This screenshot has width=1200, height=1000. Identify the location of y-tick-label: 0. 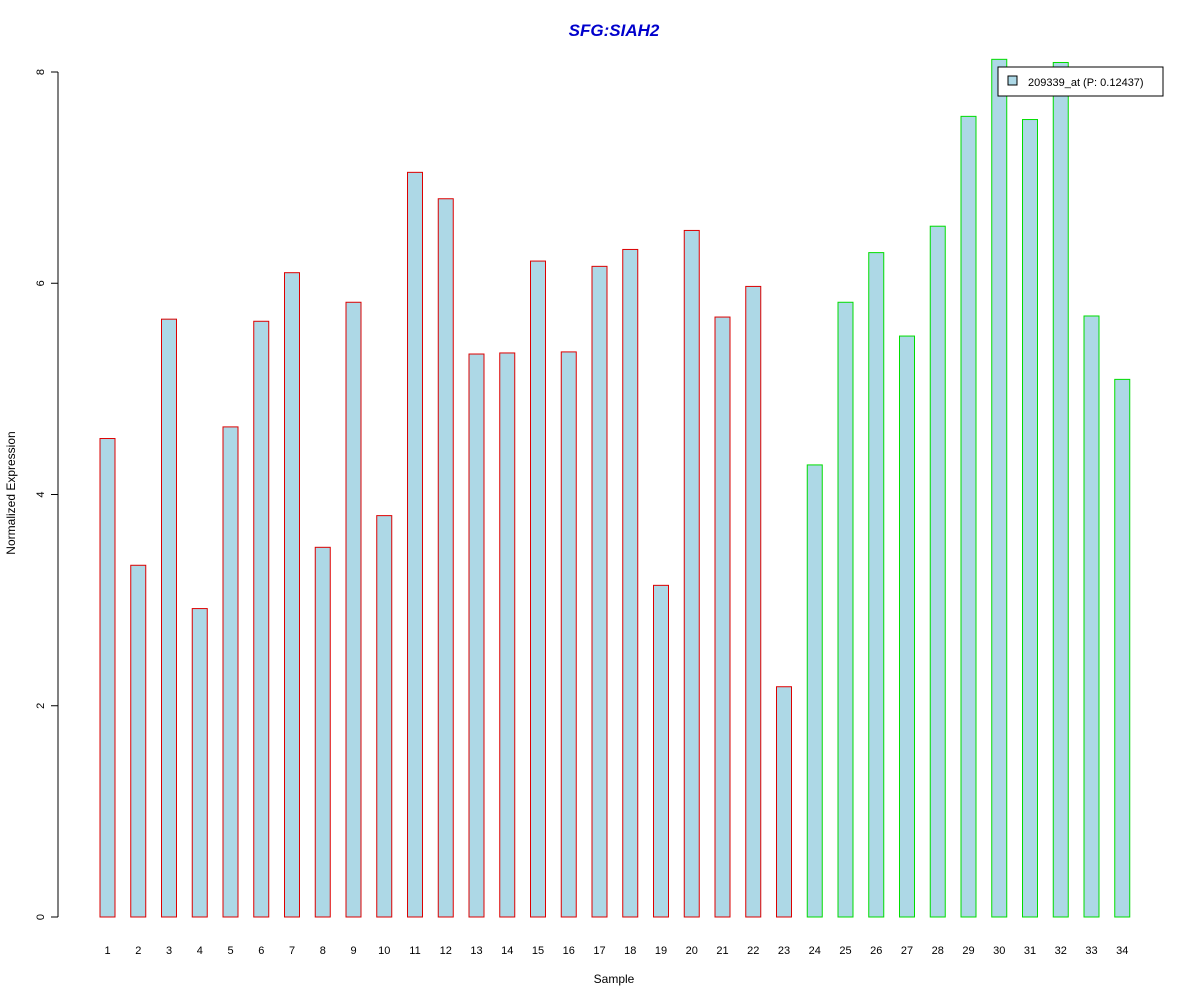
(41, 917).